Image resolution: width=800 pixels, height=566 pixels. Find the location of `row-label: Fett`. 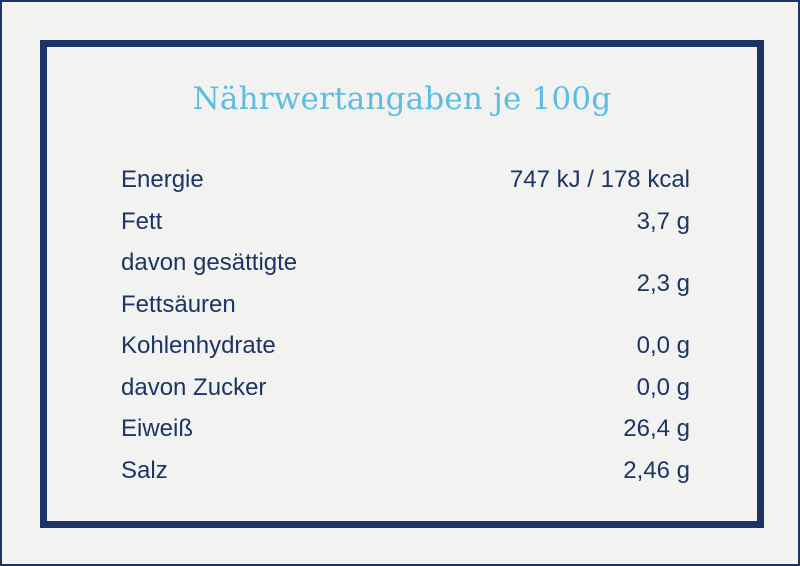

row-label: Fett is located at coordinates (142, 221).